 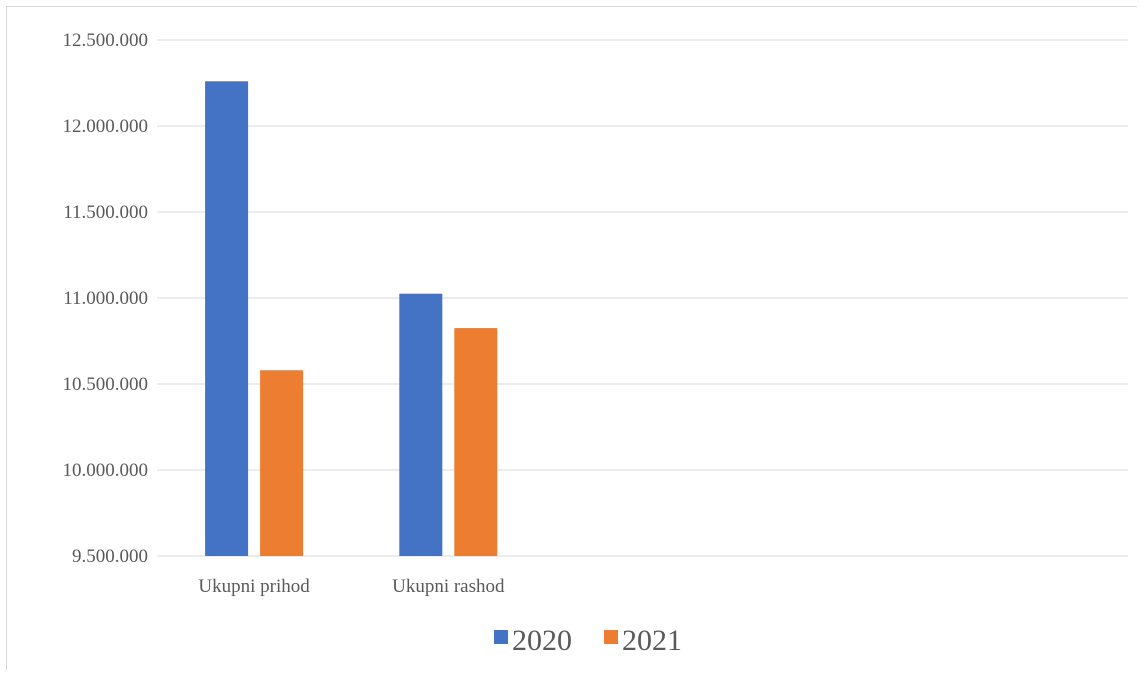 What do you see at coordinates (611, 637) in the screenshot?
I see `legend-swatch-2021` at bounding box center [611, 637].